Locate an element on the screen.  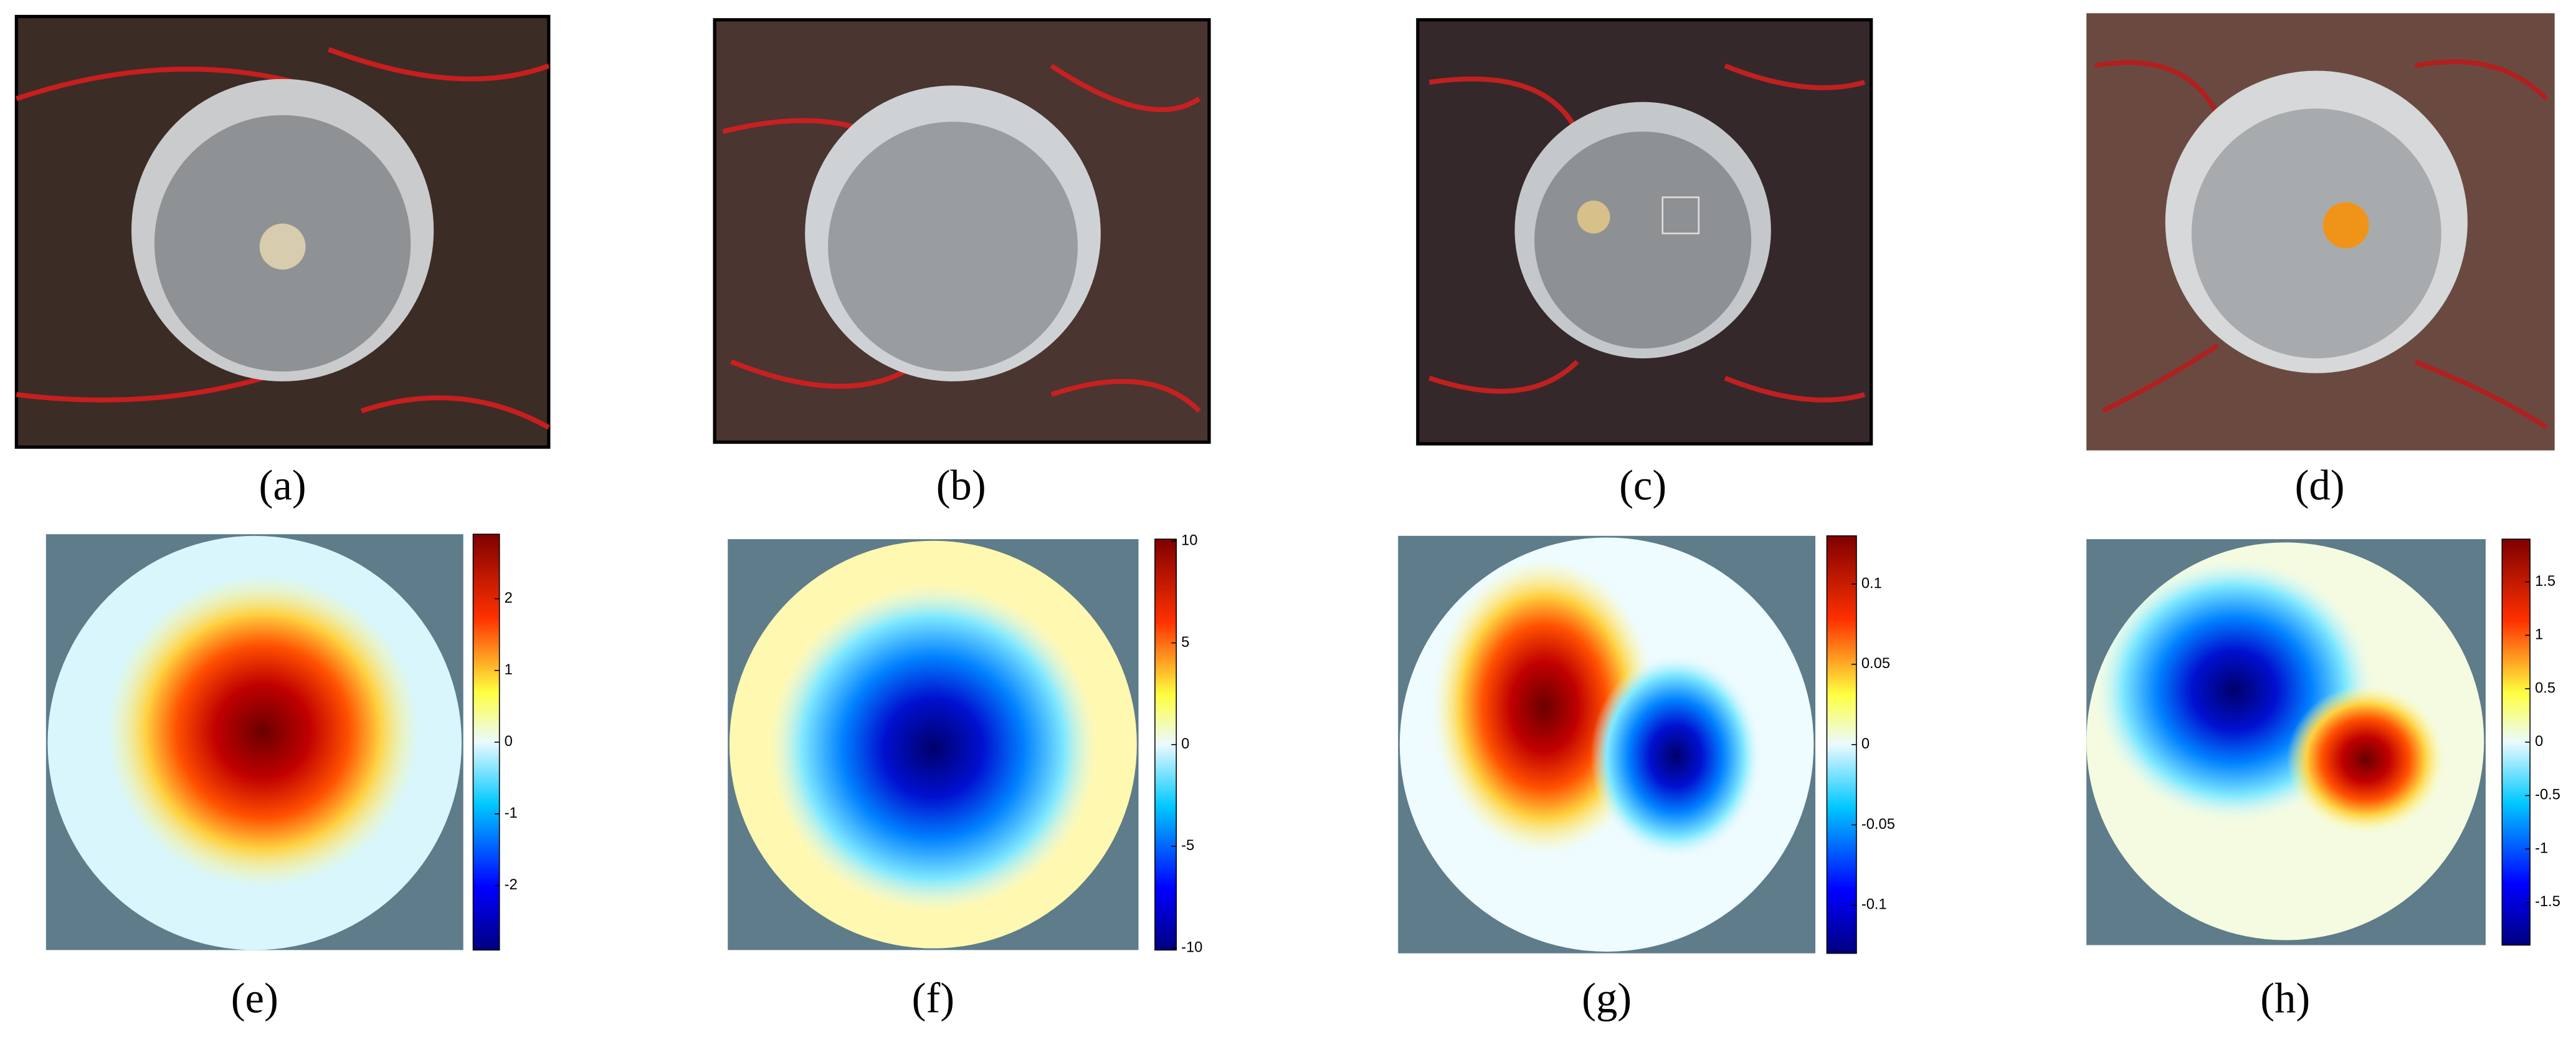
panel-label: (b) is located at coordinates (961, 486).